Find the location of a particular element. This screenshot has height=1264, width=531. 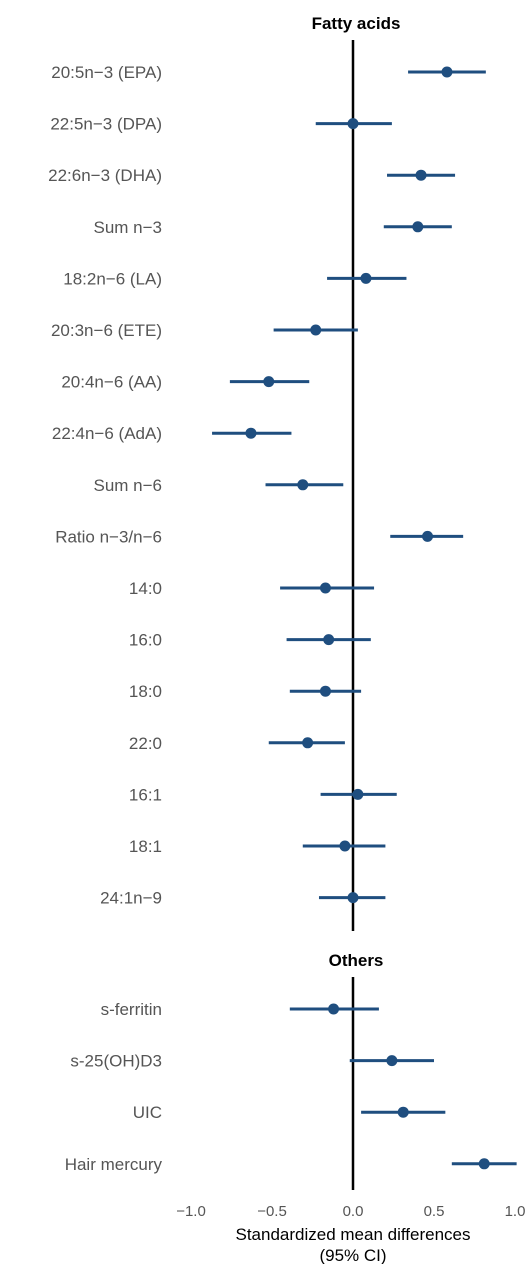

row-label: Sum n−3 is located at coordinates (127, 227).